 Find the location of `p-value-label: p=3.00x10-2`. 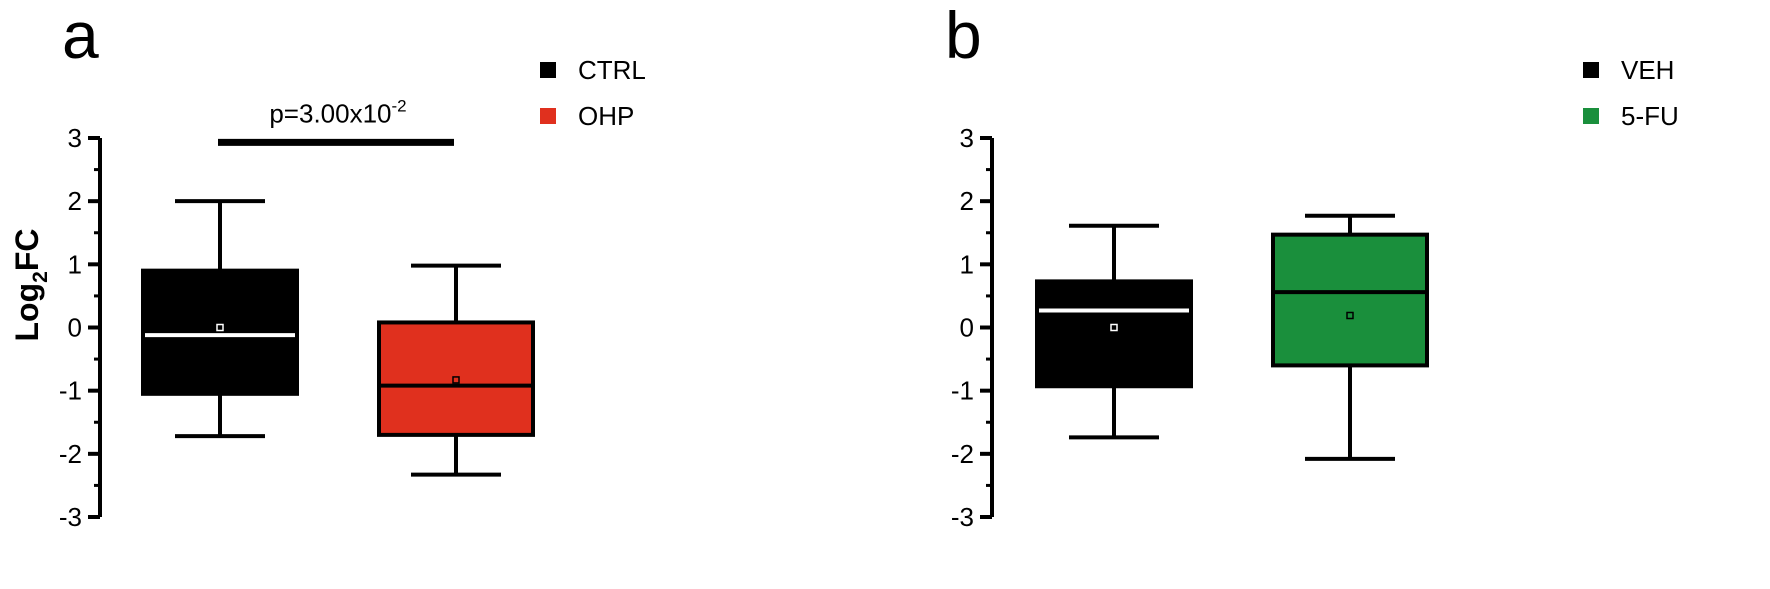

p-value-label: p=3.00x10-2 is located at coordinates (337, 112).